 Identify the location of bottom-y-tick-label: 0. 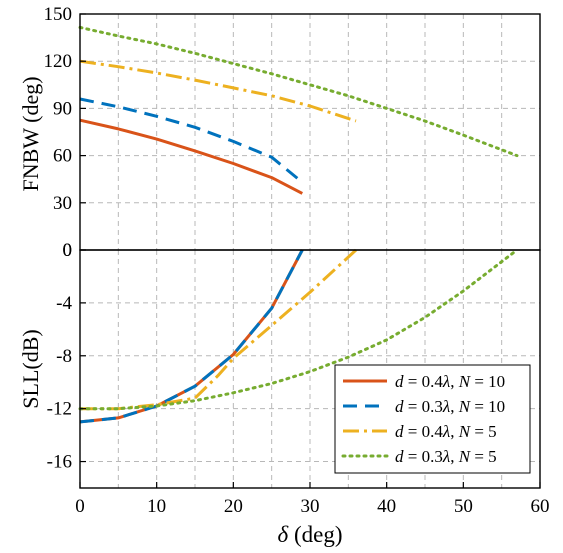
(68, 250).